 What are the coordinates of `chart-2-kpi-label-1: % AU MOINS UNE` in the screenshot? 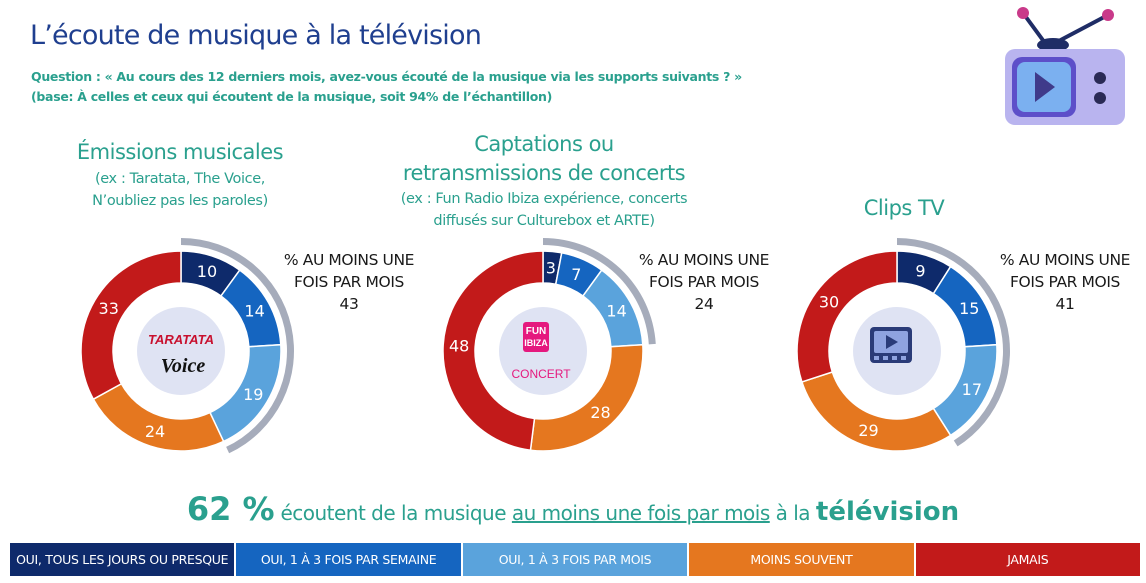 It's located at (704, 260).